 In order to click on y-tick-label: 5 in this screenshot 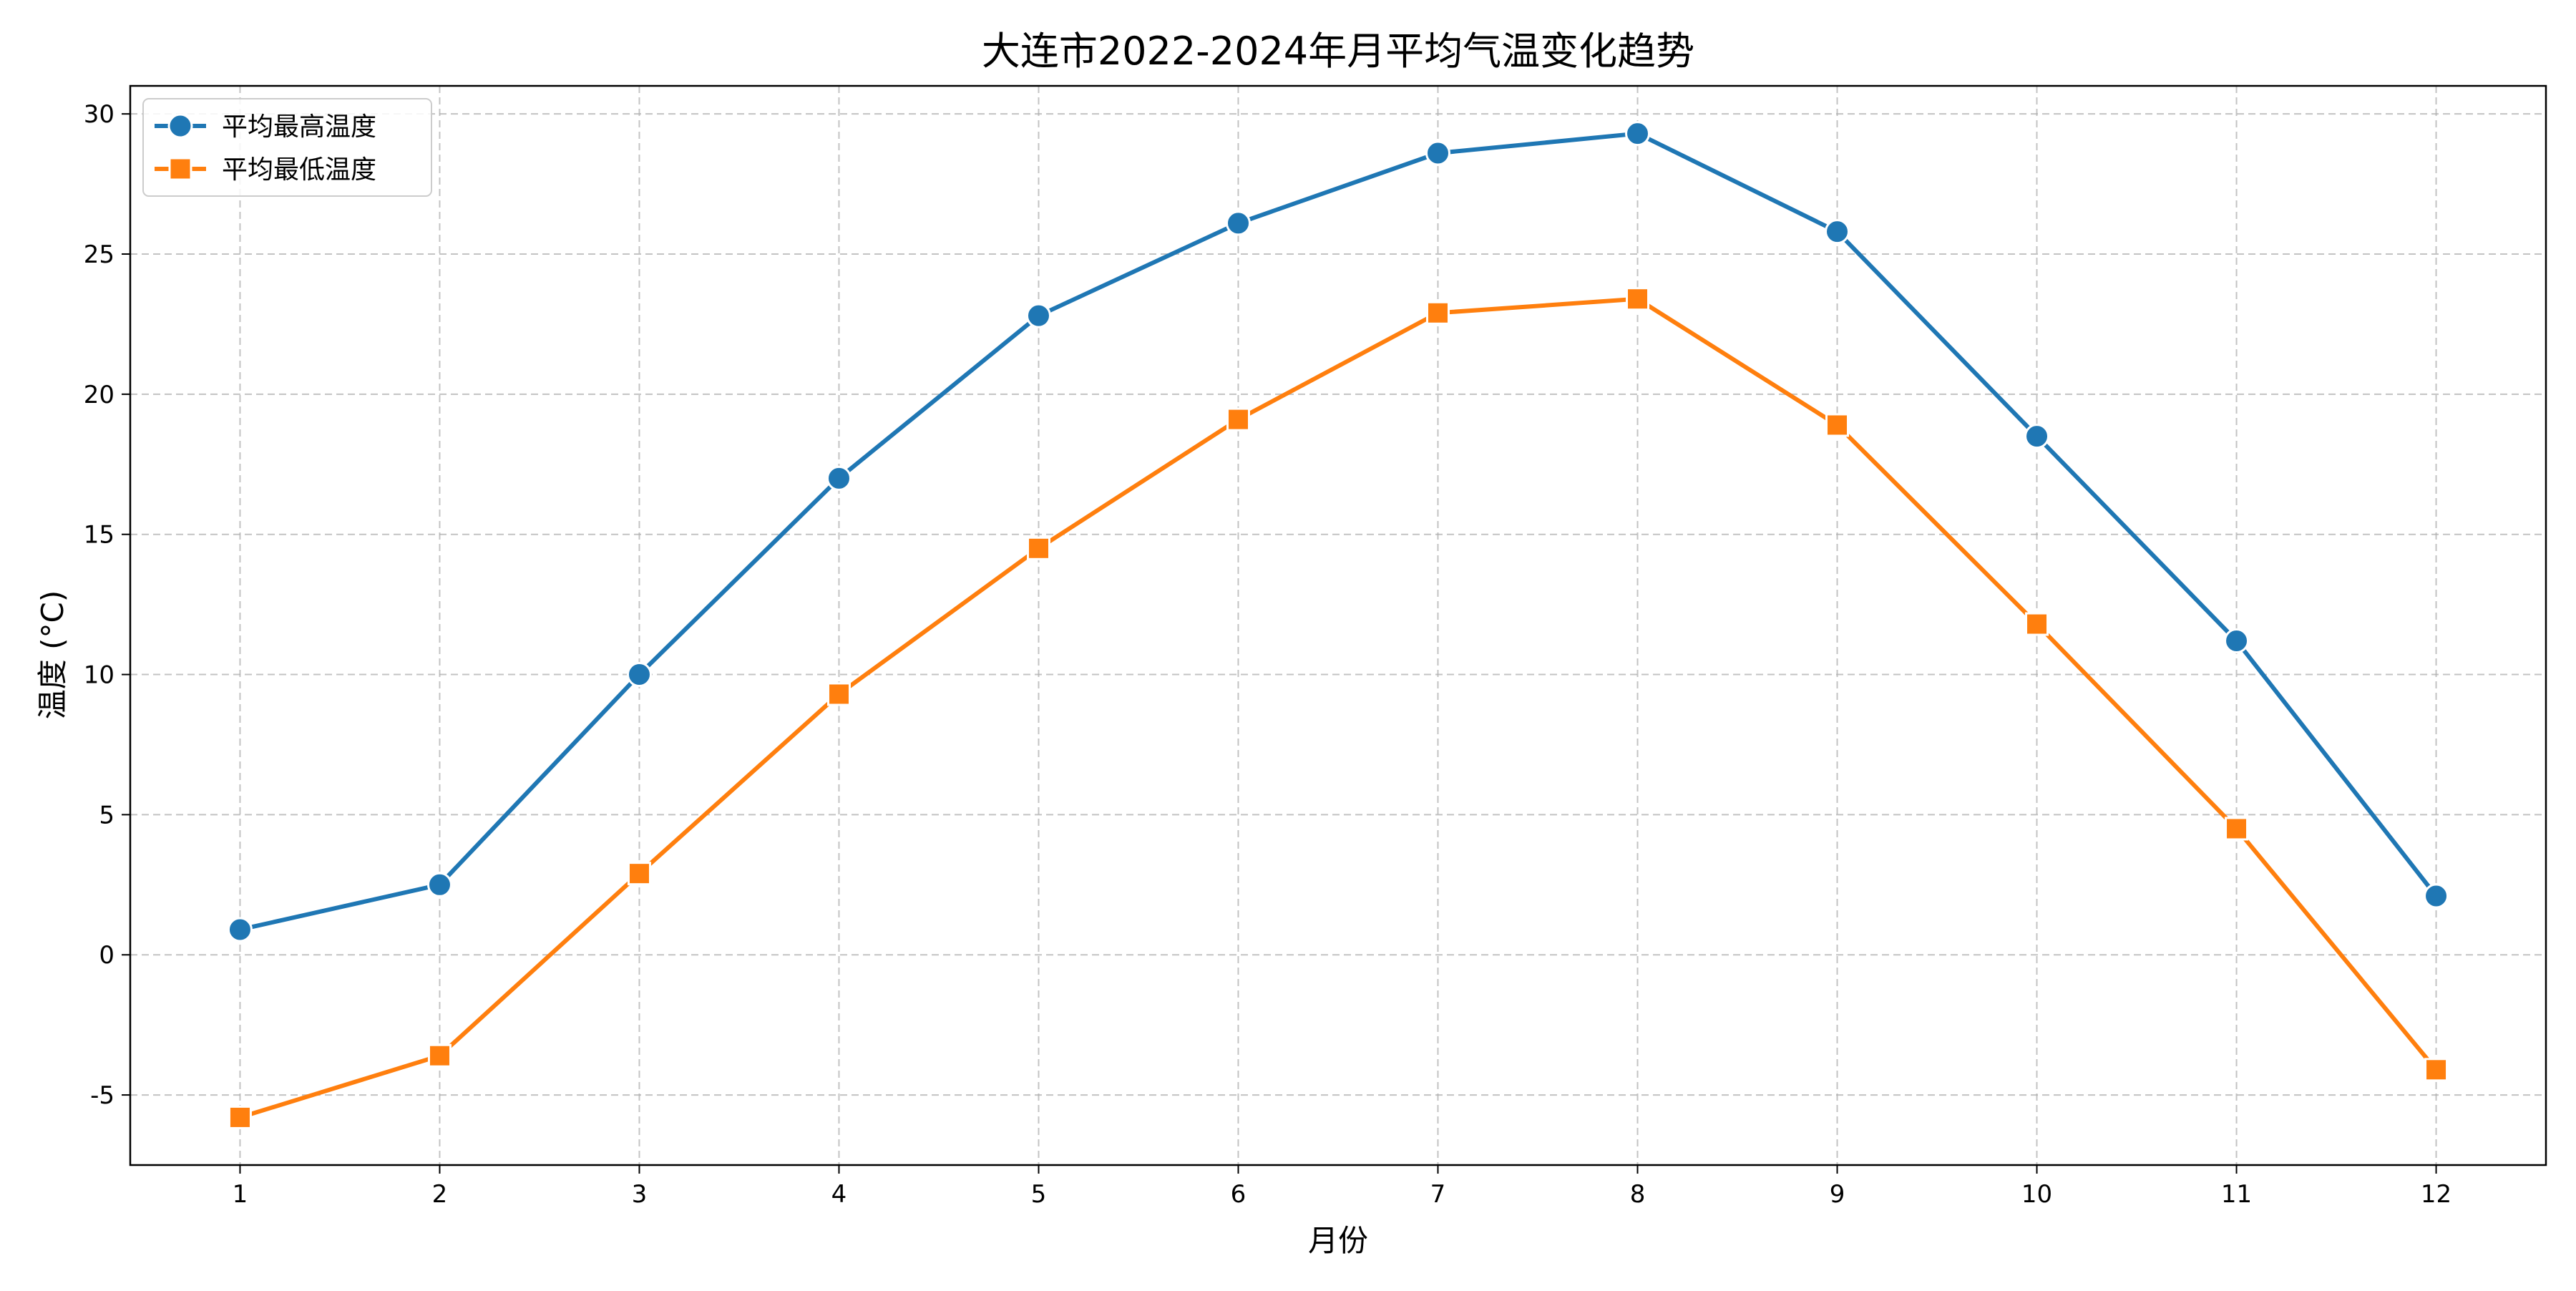, I will do `click(106, 815)`.